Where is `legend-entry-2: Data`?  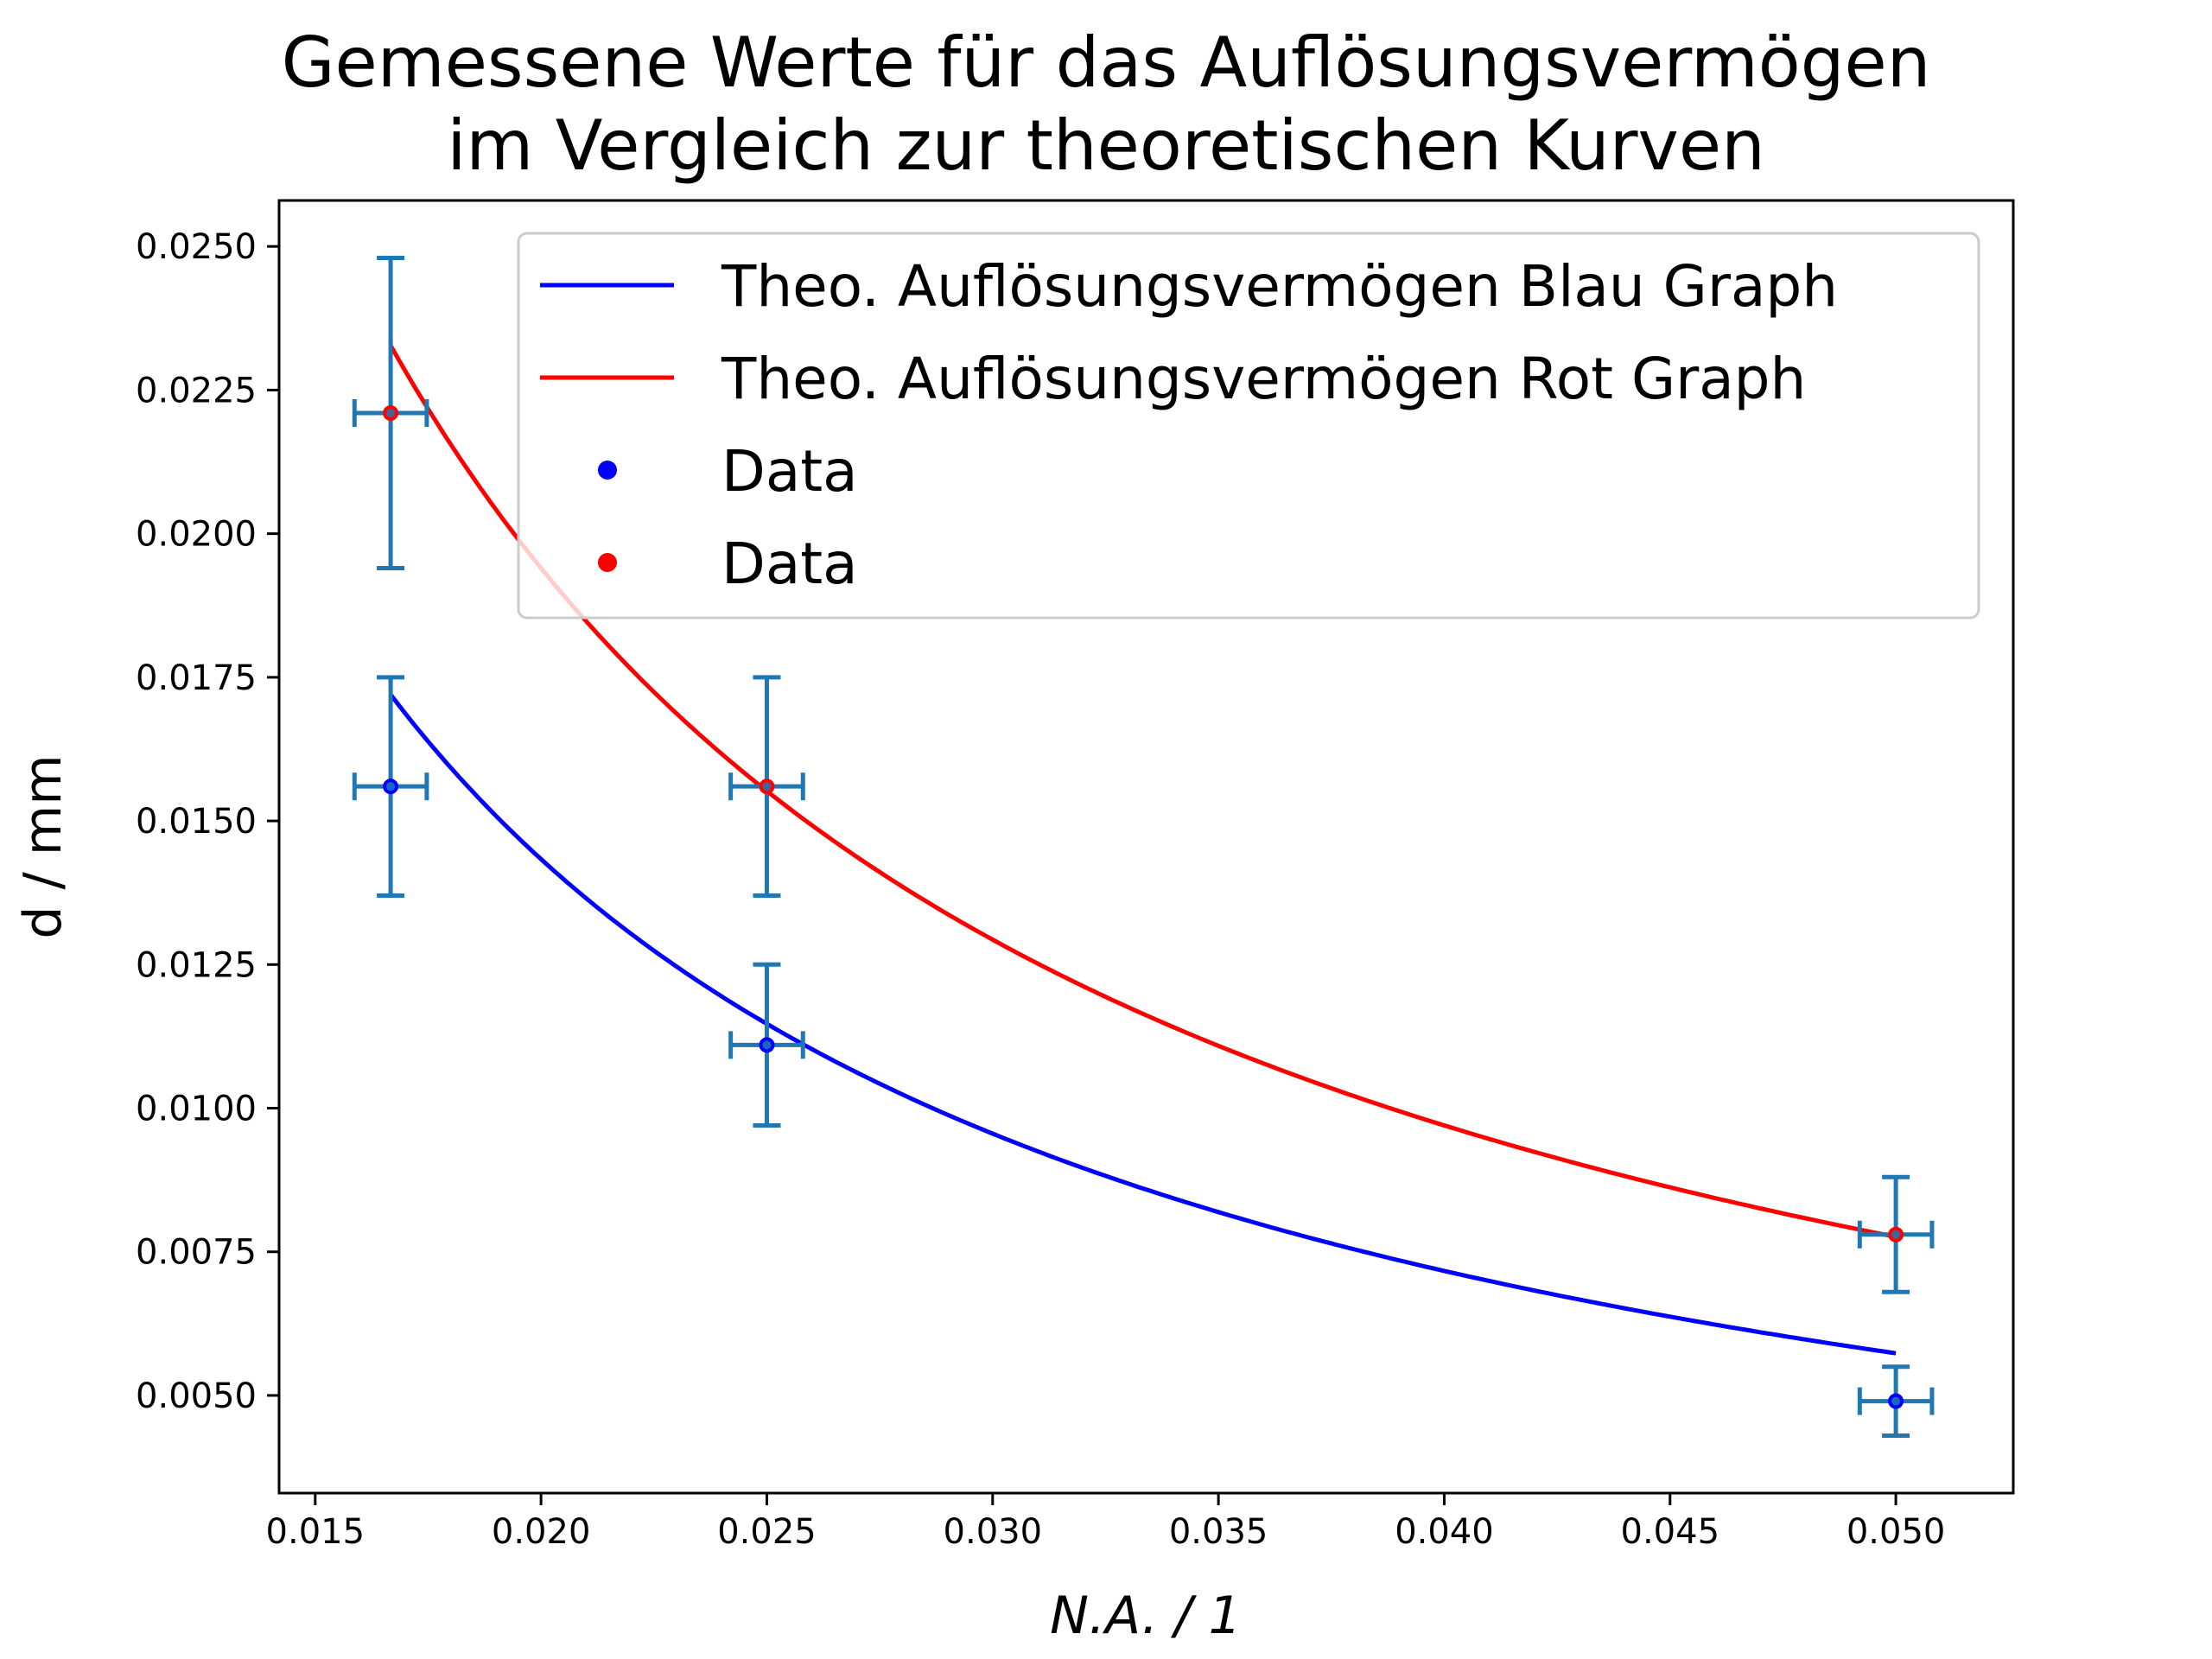
legend-entry-2: Data is located at coordinates (728, 471).